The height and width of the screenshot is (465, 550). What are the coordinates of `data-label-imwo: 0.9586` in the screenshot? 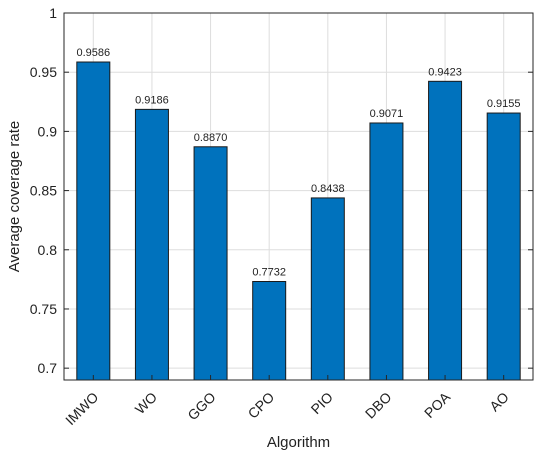 It's located at (93, 53).